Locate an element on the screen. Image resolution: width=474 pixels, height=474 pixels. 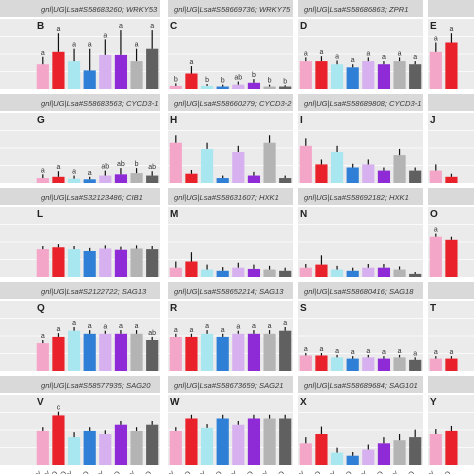
panel-letter: S is located at coordinates (303, 308).